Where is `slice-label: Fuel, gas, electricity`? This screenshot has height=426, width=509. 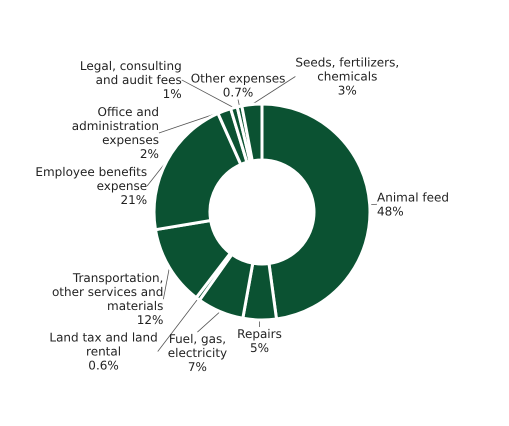
slice-label: Fuel, gas, electricity is located at coordinates (198, 346).